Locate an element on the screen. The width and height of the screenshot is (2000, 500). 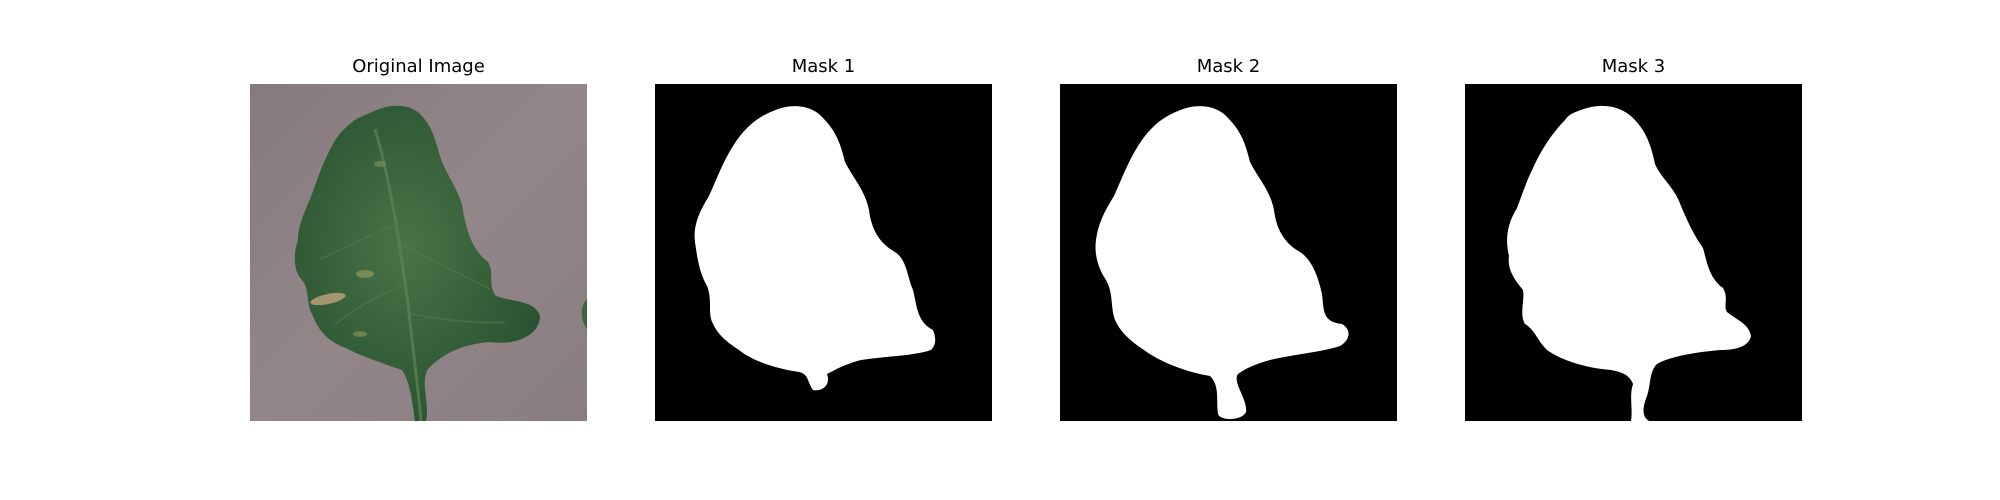
mask-2-shape is located at coordinates (1222, 263).